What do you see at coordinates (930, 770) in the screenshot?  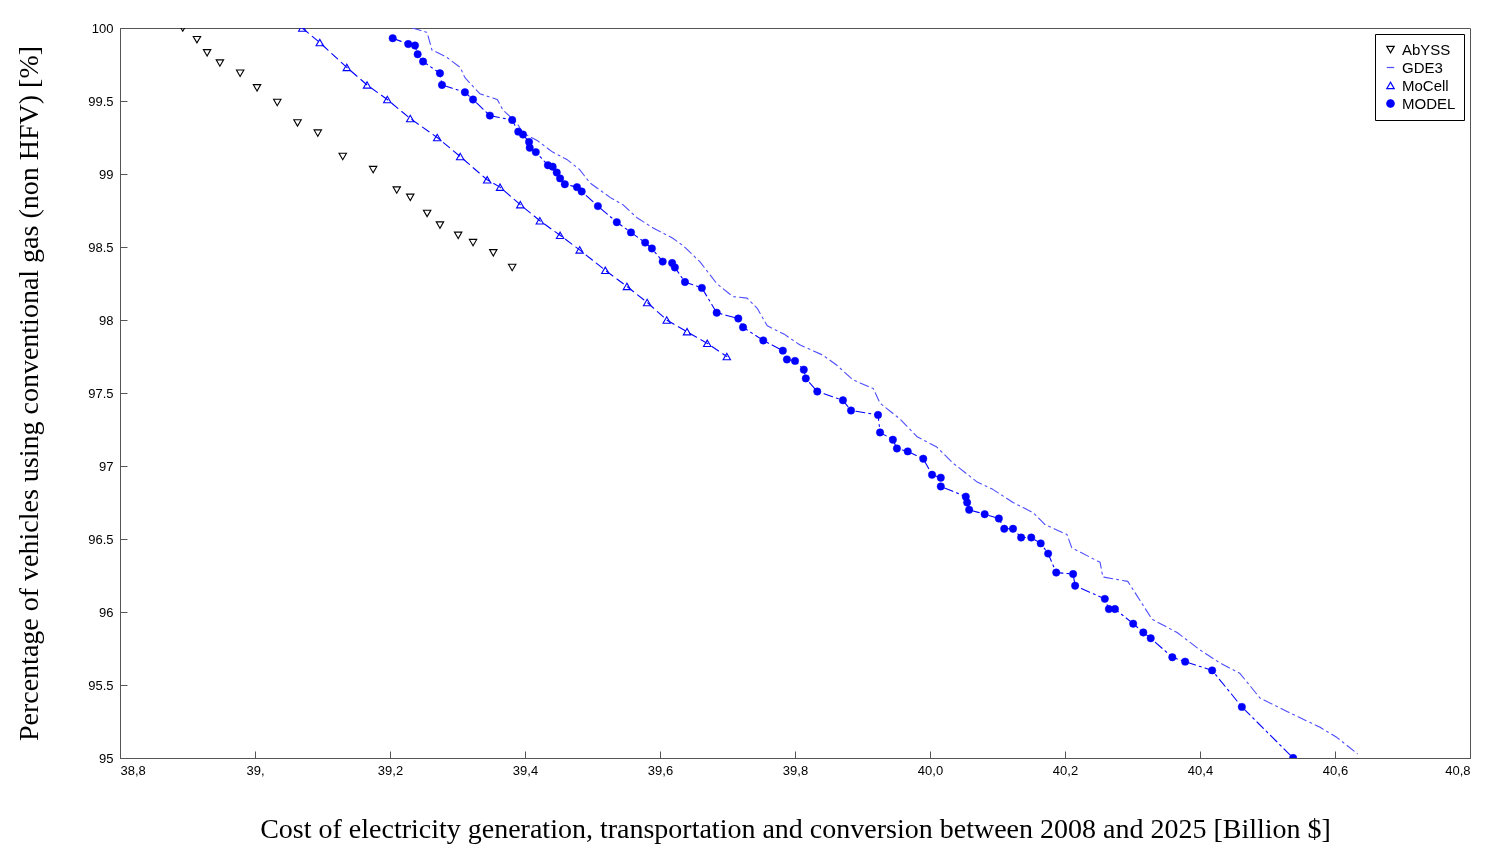 I see `x-tick-label: 40,0` at bounding box center [930, 770].